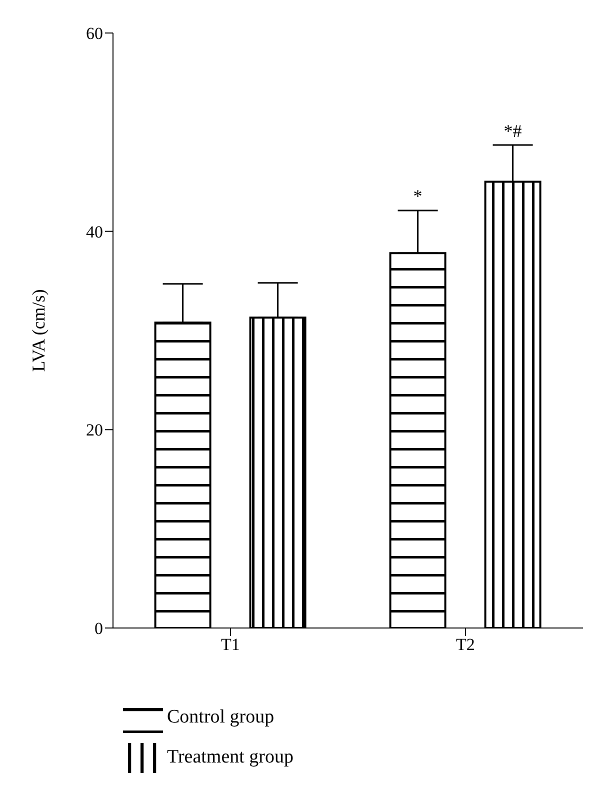  I want to click on x-tick-label: T2, so click(465, 644).